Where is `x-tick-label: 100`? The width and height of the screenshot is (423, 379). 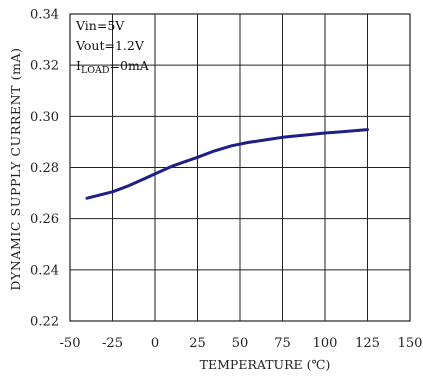
x-tick-label: 100 is located at coordinates (325, 343).